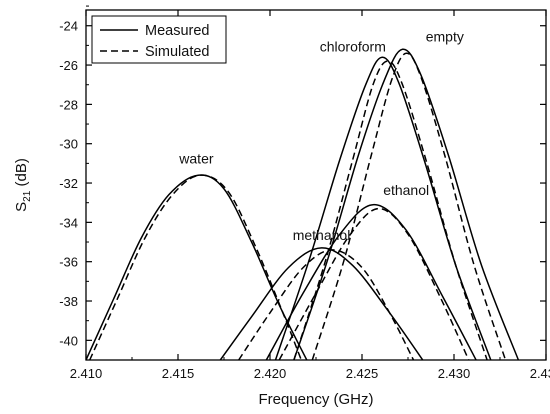 Image resolution: width=550 pixels, height=414 pixels. I want to click on x-tick-label: 2.435, so click(540, 373).